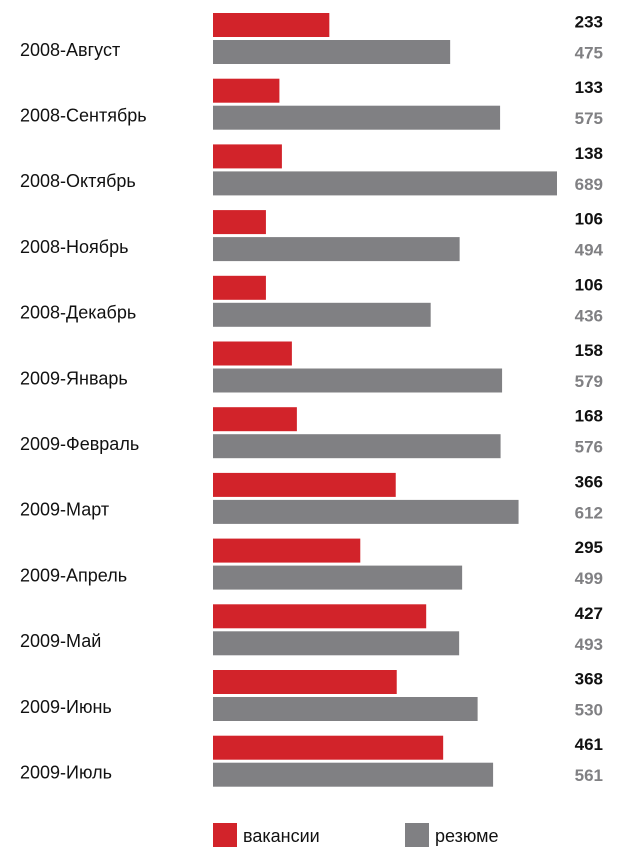 The width and height of the screenshot is (618, 850). Describe the element at coordinates (60, 641) in the screenshot. I see `category-label: 2009-Май` at that location.